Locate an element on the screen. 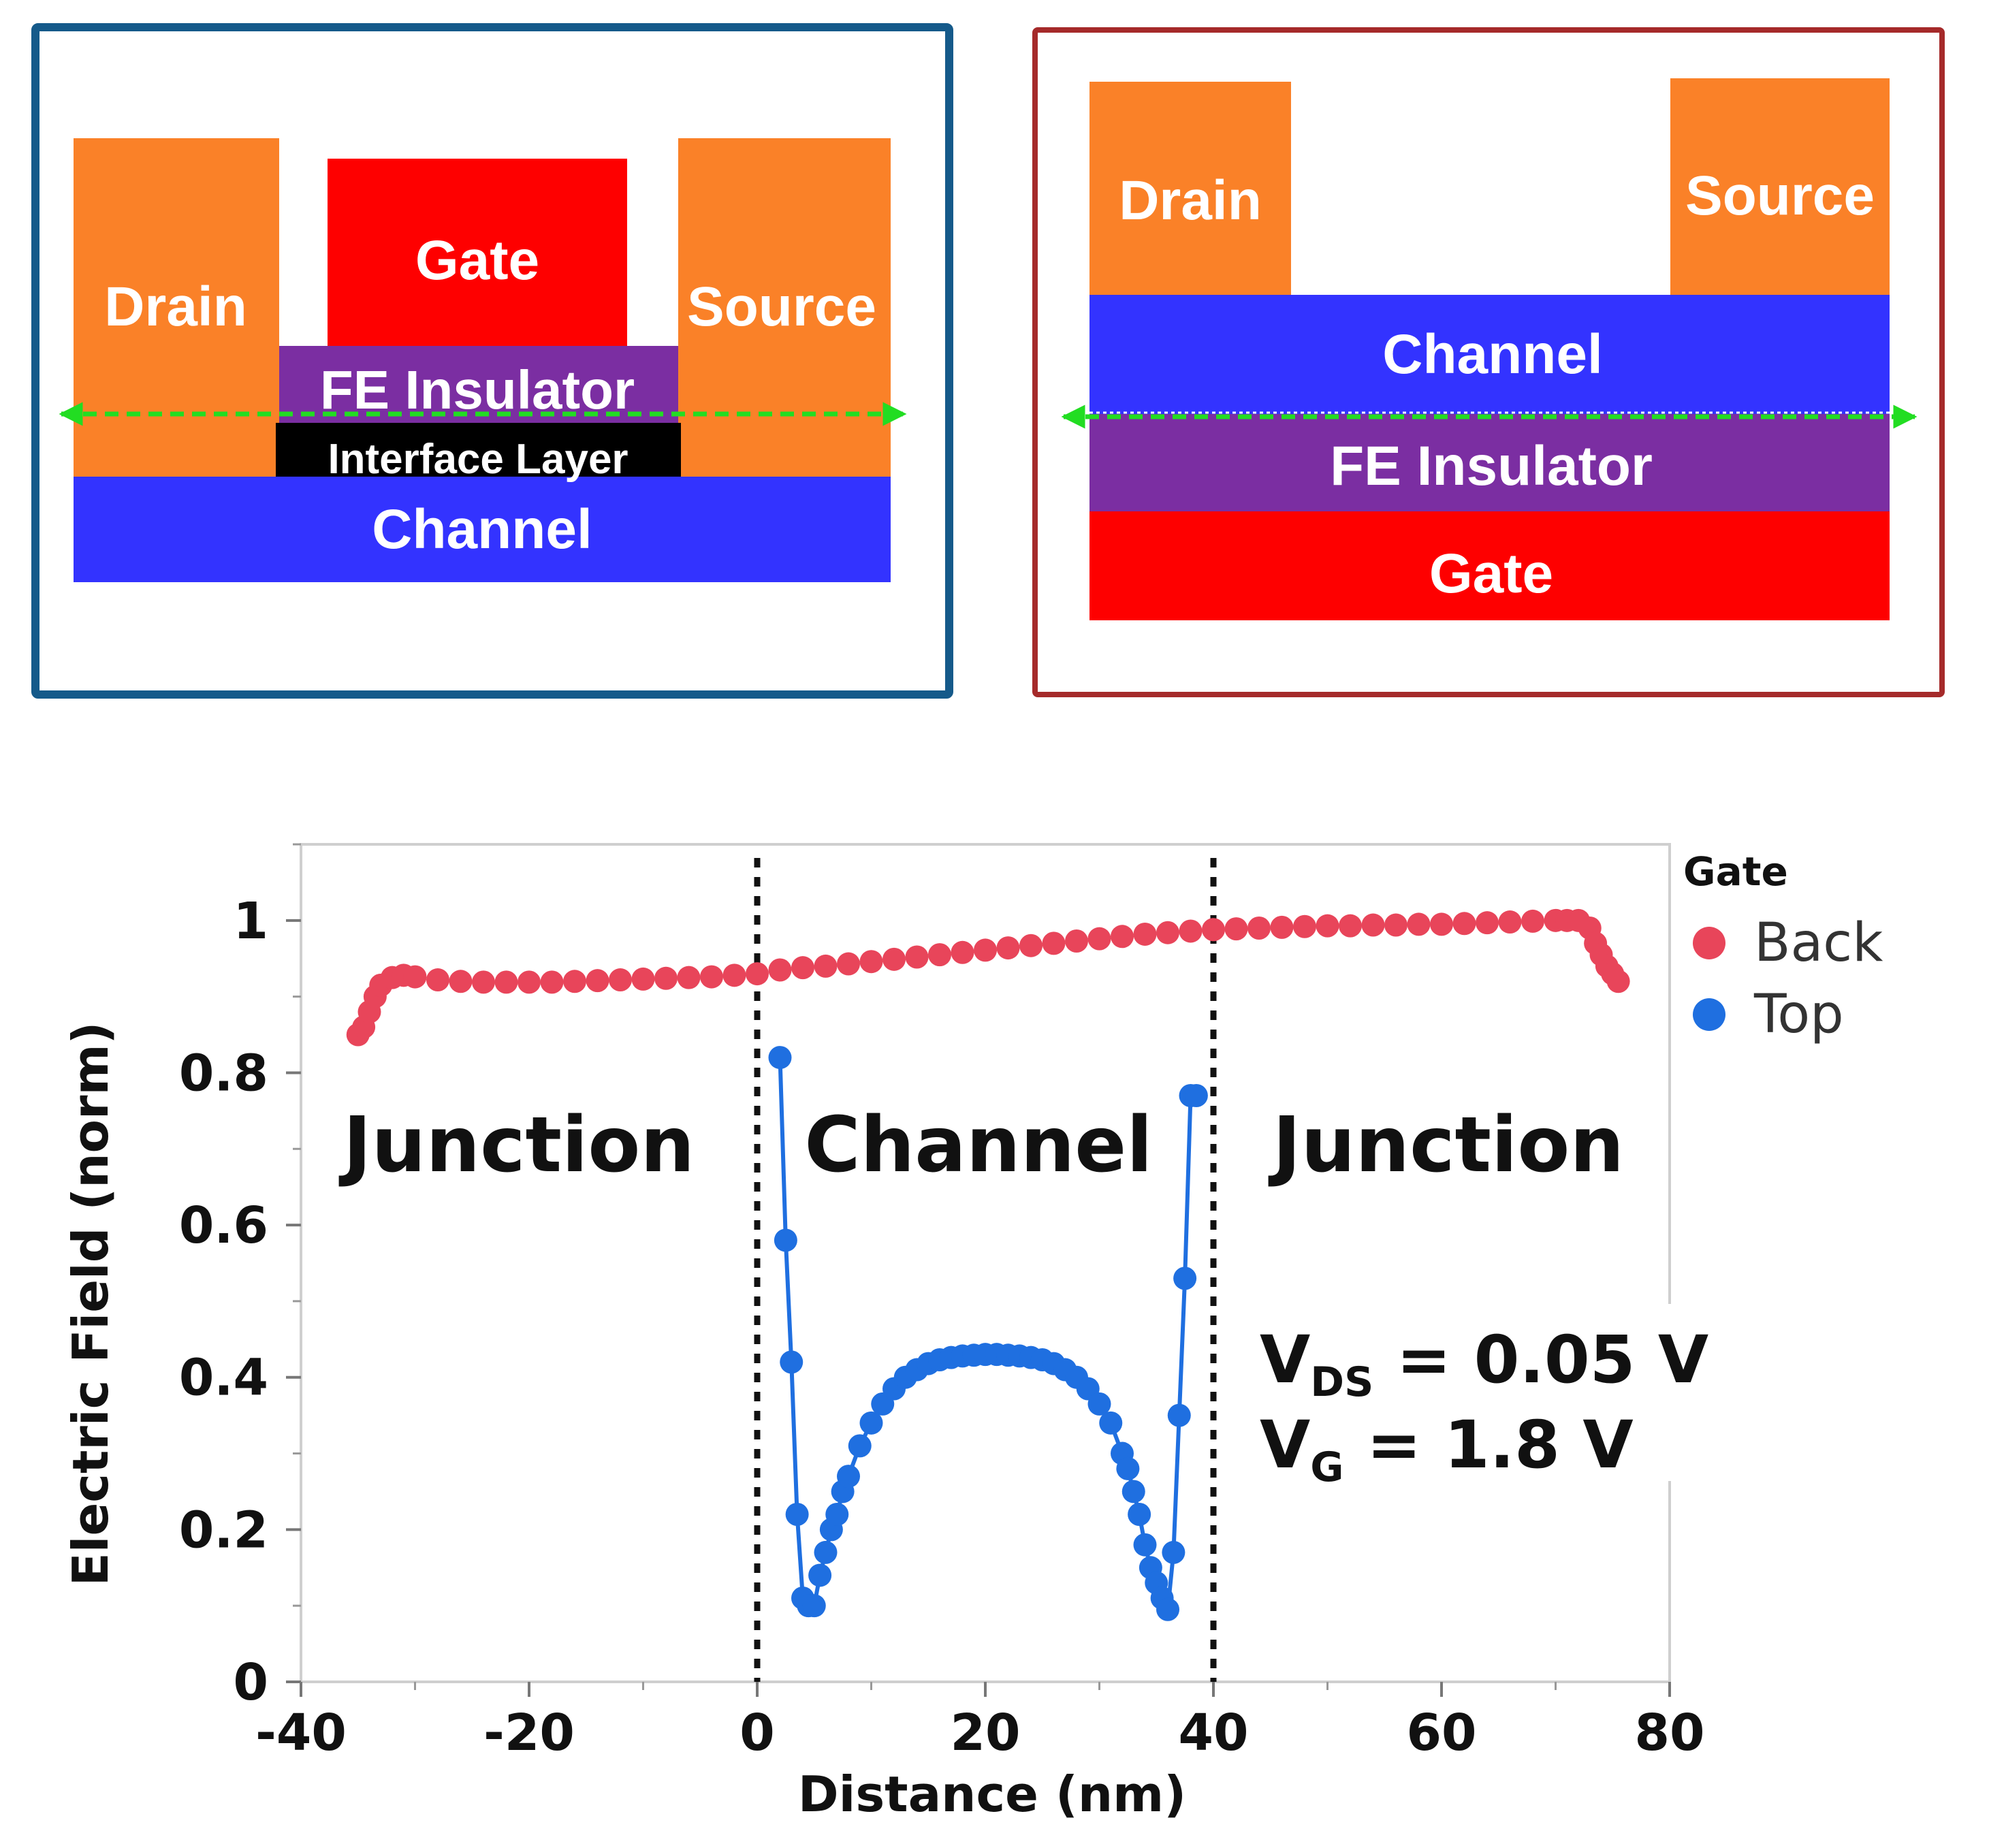 The height and width of the screenshot is (1848, 1989). fe-insulator-layer is located at coordinates (1489, 462).